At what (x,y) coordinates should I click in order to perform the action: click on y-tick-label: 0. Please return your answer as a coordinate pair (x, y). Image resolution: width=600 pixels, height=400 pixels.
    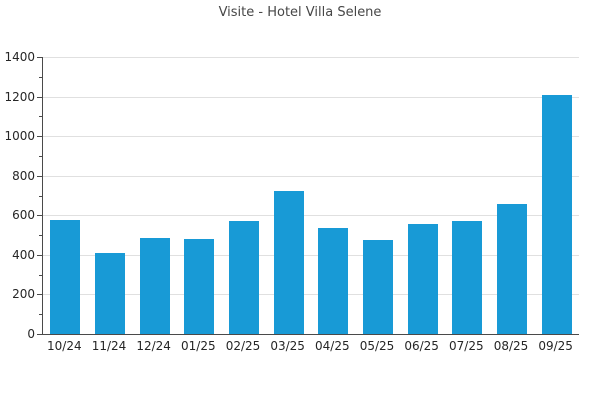
    Looking at the image, I should click on (31, 334).